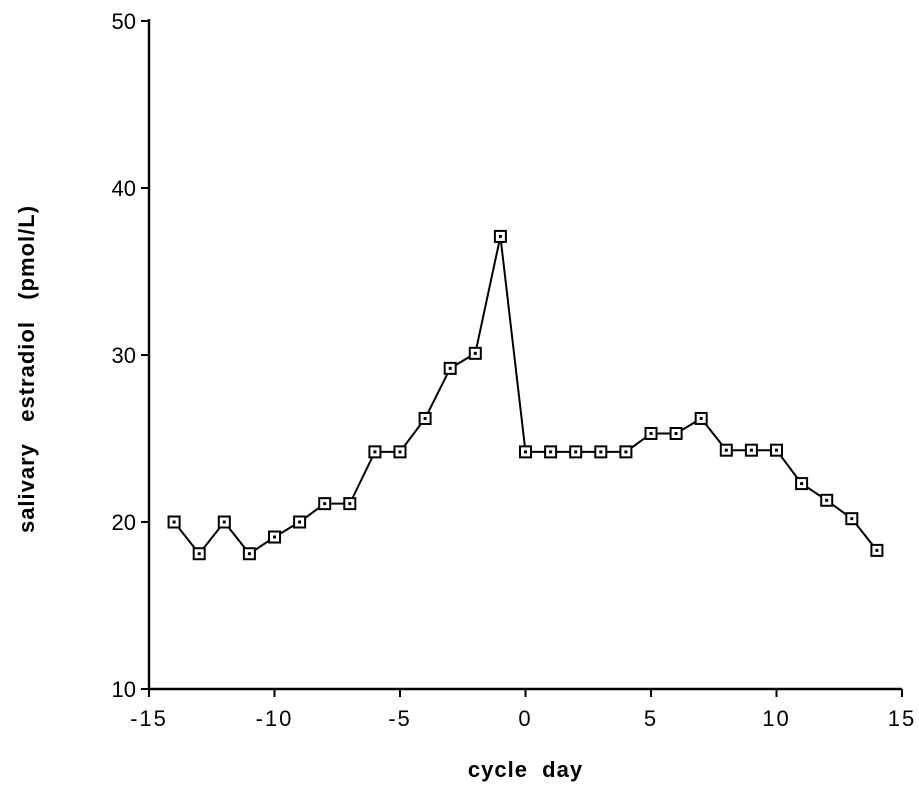 Image resolution: width=919 pixels, height=786 pixels. I want to click on y-ticks: 10 20 30 40 50, so click(130, 355).